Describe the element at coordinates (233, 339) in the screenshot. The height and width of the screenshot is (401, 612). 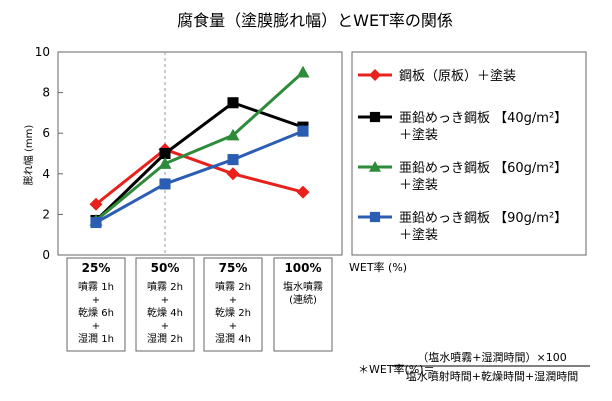
I see `condition-text: 湿潤 4h` at that location.